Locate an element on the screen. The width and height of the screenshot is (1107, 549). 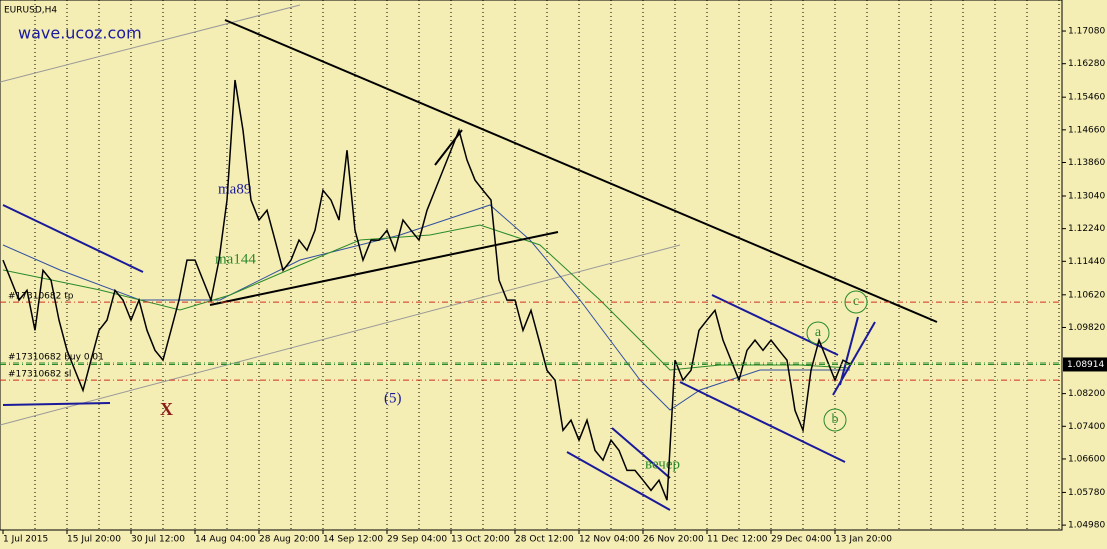
x-tick-label: 14 Aug 04:00 is located at coordinates (225, 540).